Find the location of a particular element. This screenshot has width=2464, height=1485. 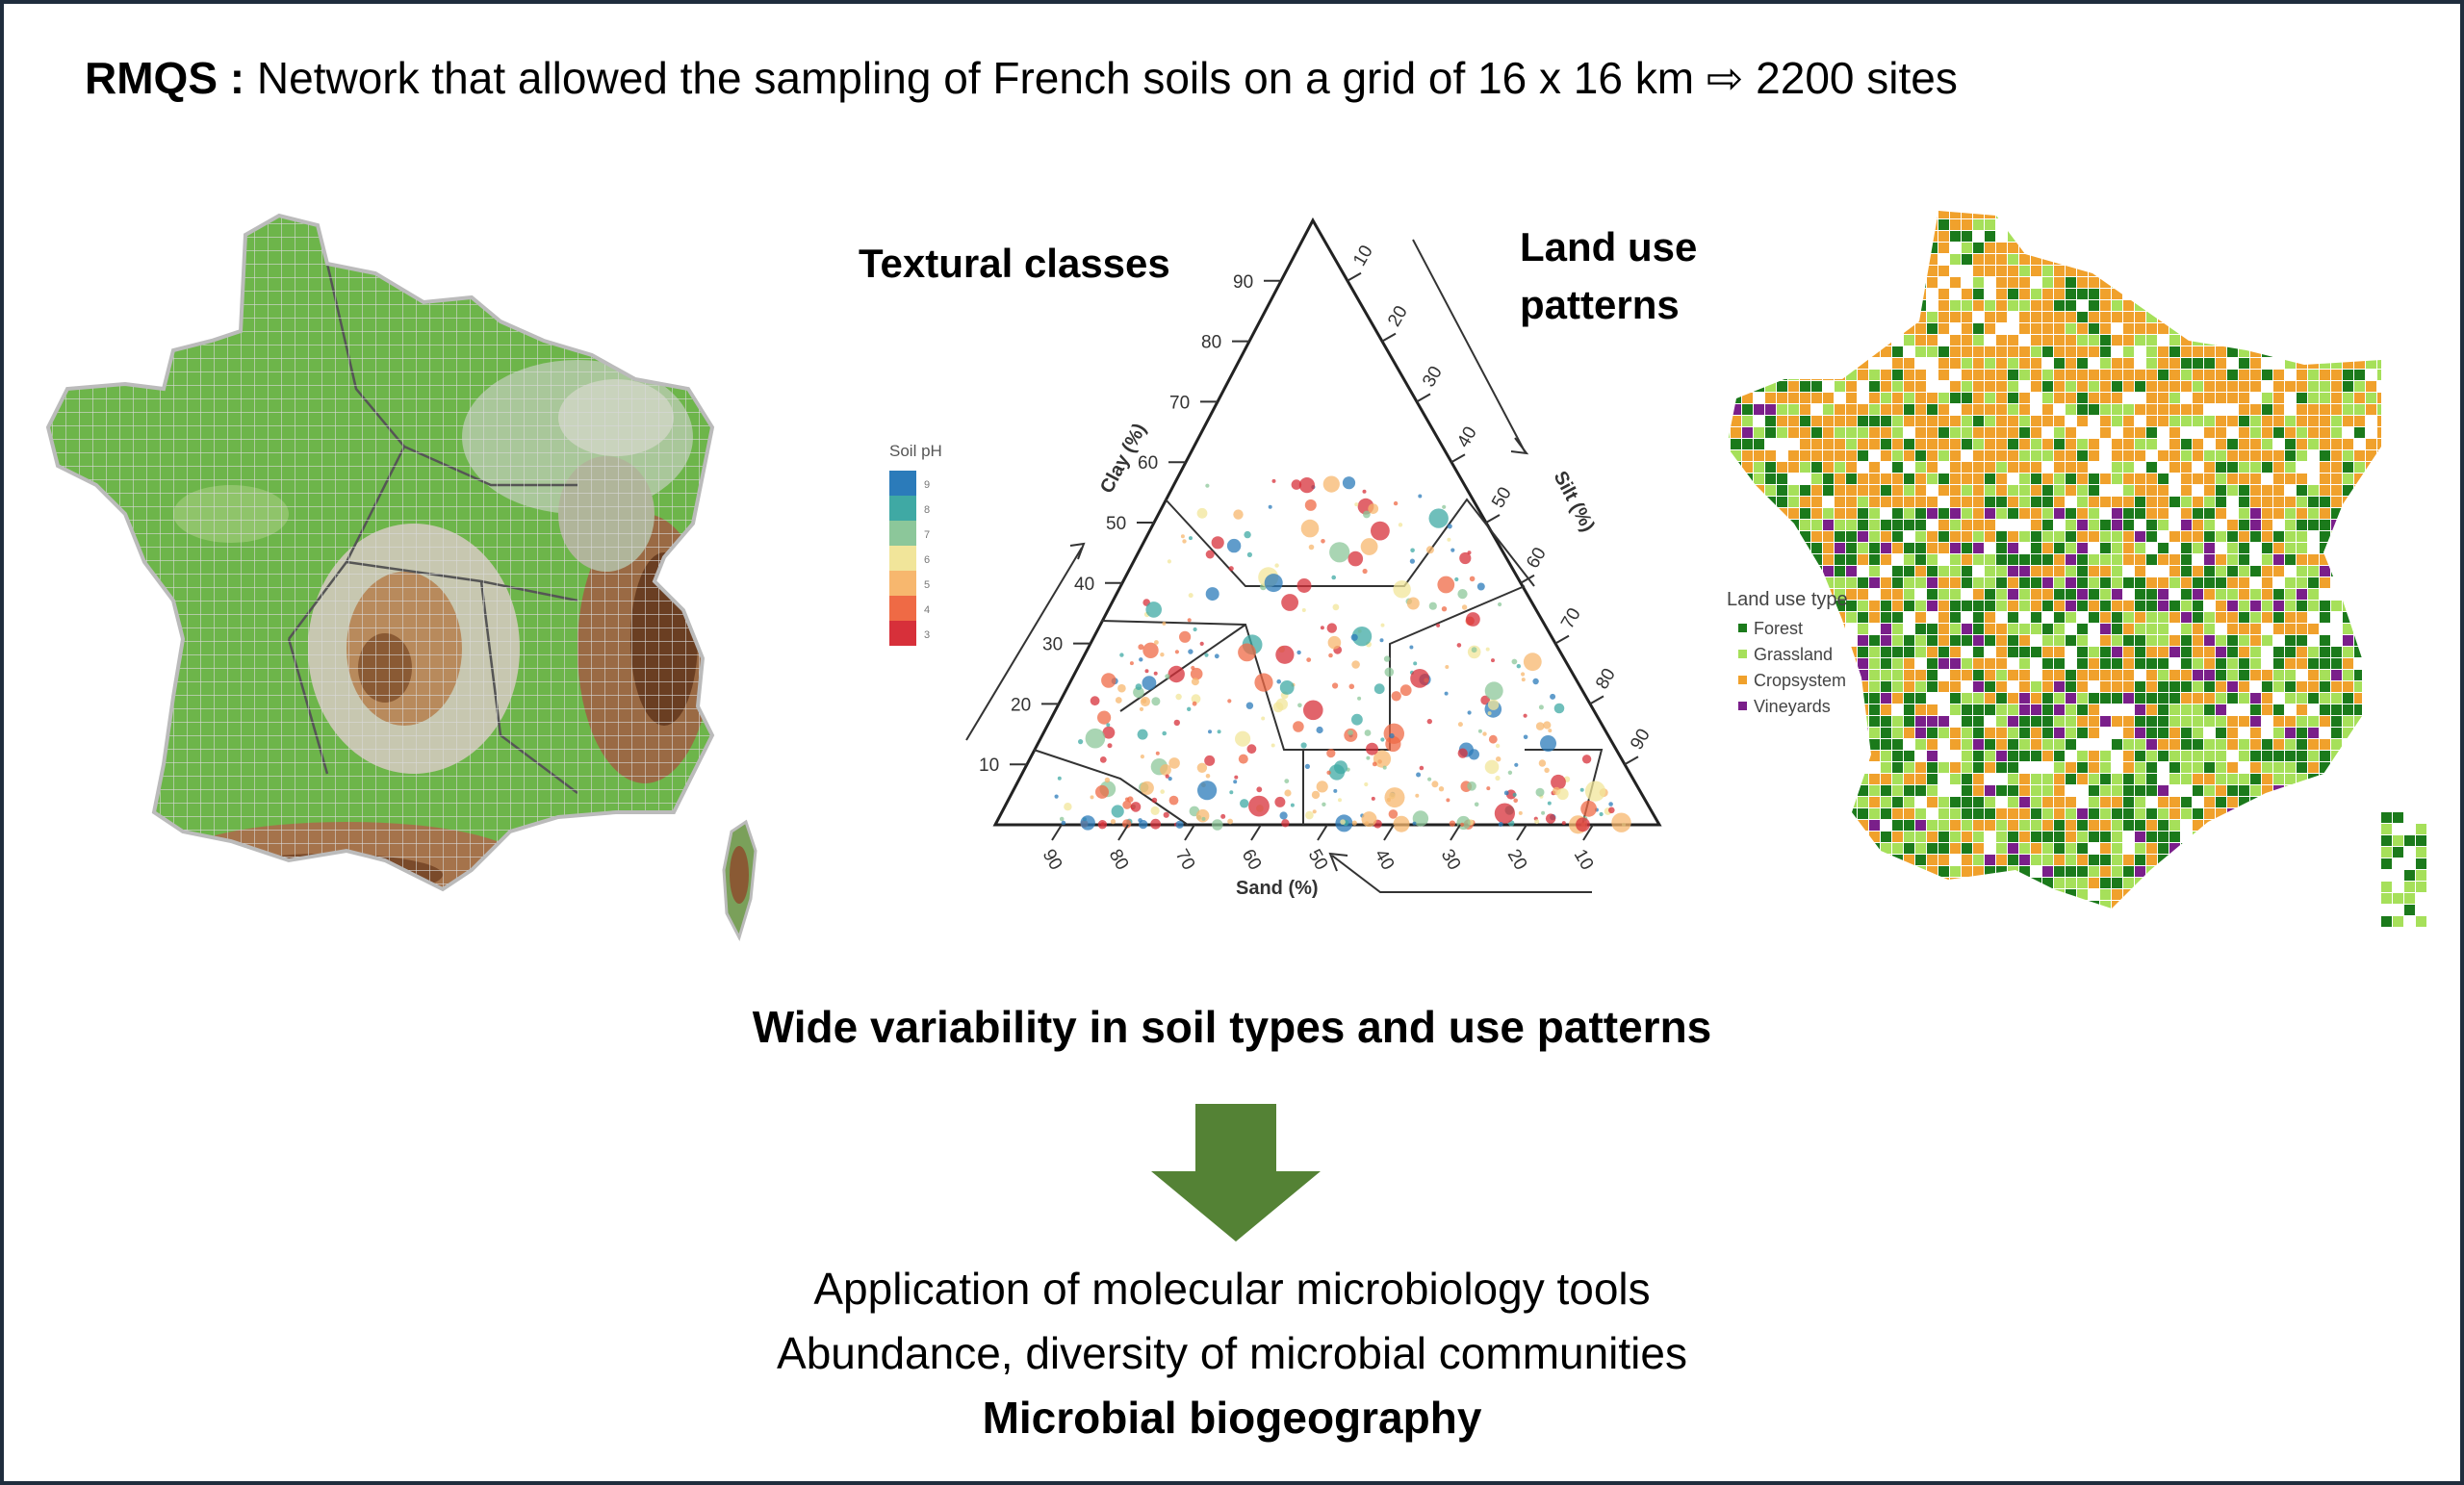

land-use-heading: Land use patterns is located at coordinates (1609, 275).